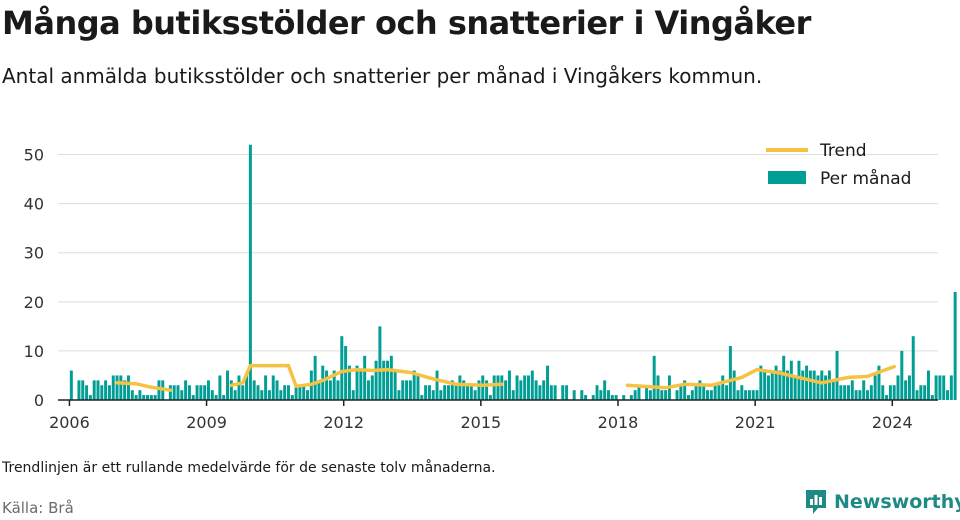  Describe the element at coordinates (34, 204) in the screenshot. I see `y-tick-label: 40` at that location.